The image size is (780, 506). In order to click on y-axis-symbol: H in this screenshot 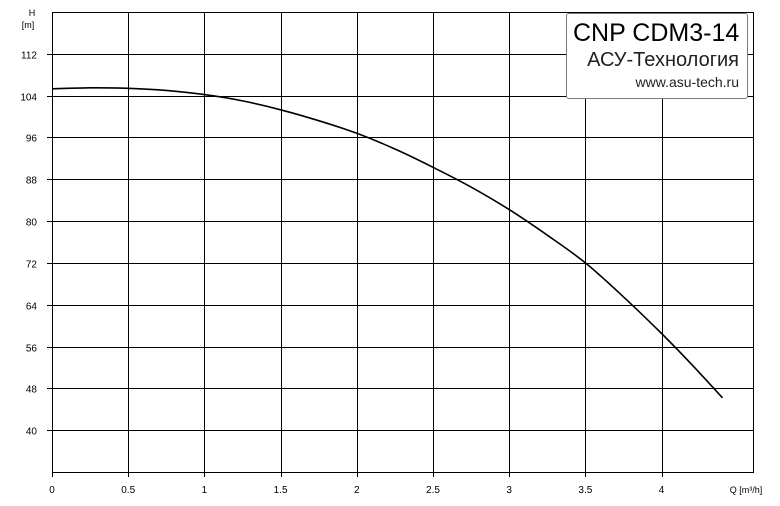, I will do `click(32, 13)`.